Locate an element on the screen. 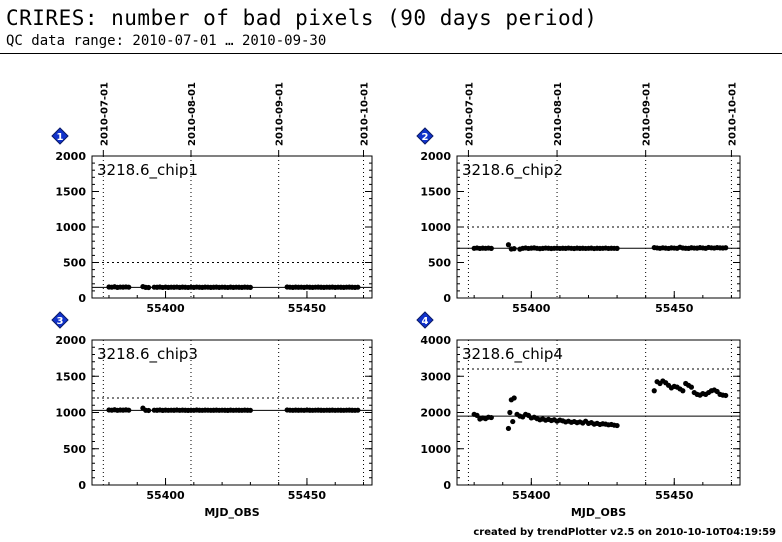 The height and width of the screenshot is (542, 782). panel-badge-number: 2 is located at coordinates (425, 137).